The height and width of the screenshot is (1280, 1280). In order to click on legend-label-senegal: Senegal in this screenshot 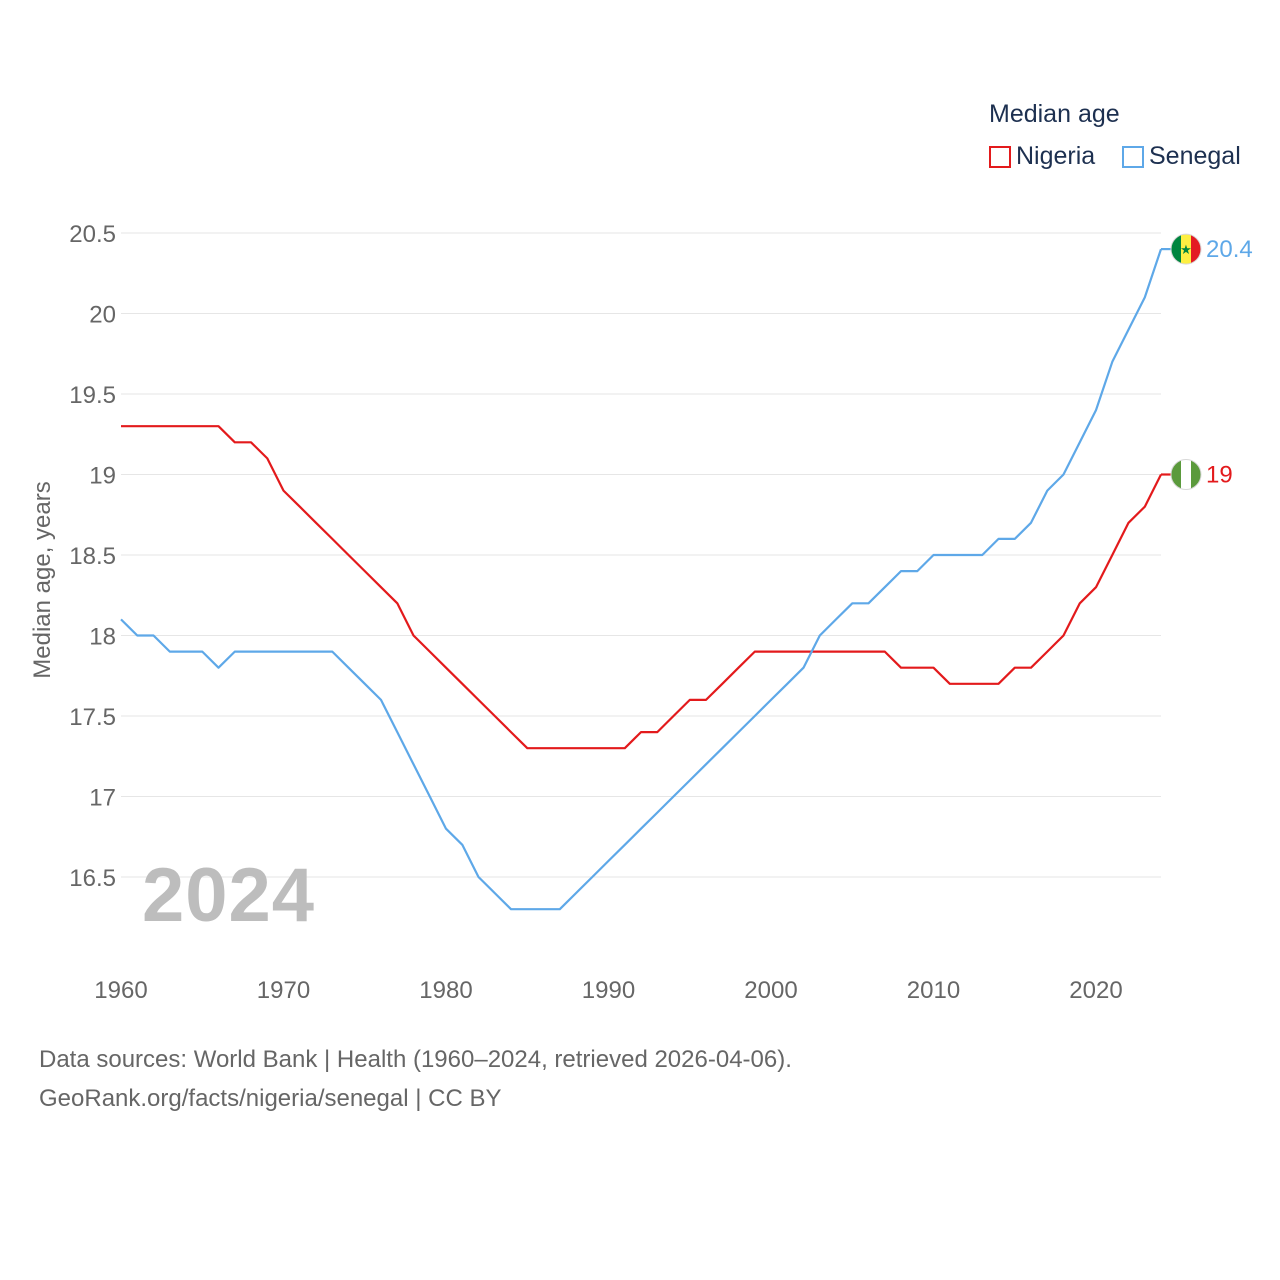, I will do `click(1195, 156)`.